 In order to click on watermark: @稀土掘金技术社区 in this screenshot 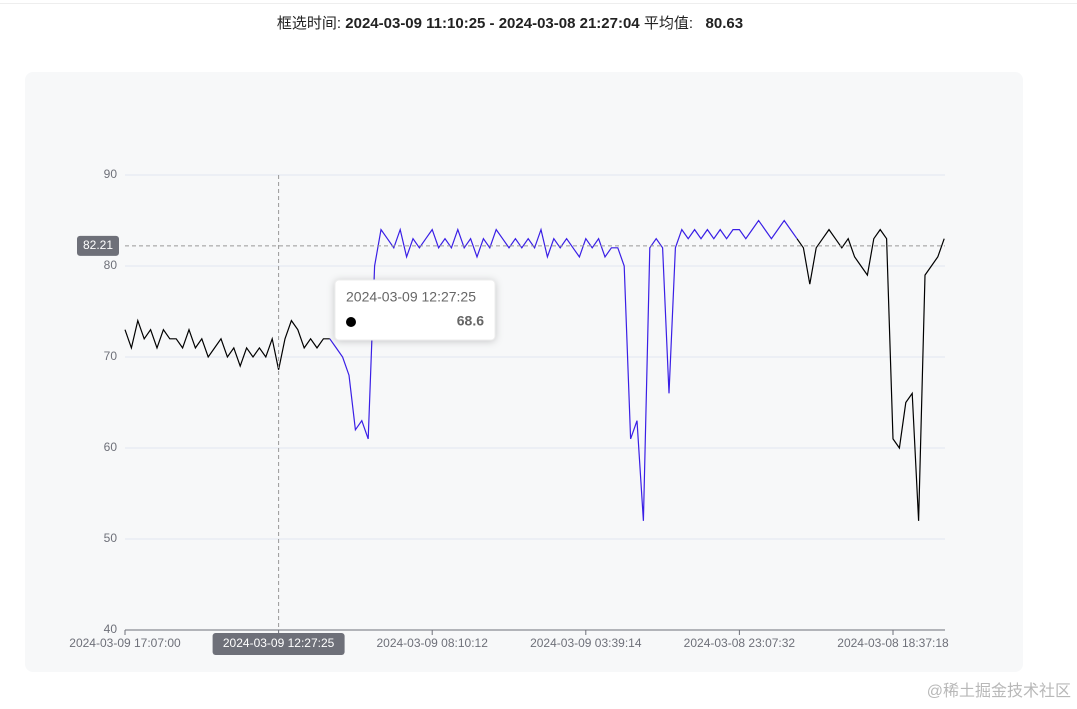, I will do `click(998, 691)`.